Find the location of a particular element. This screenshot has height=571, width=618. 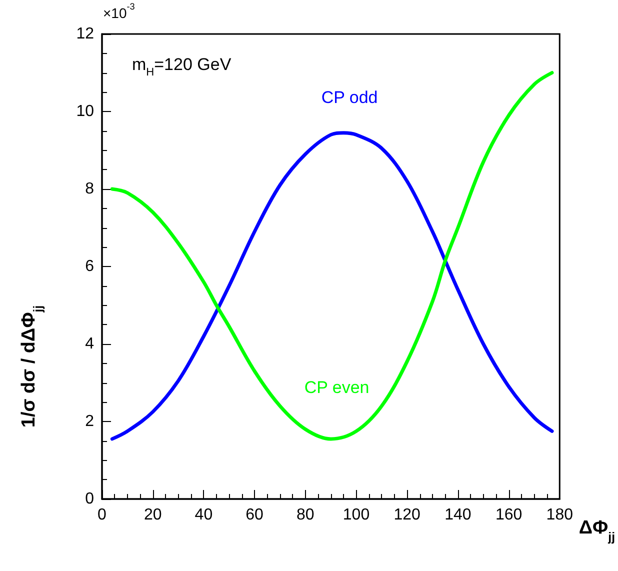

x-tick-label: 80 is located at coordinates (305, 515).